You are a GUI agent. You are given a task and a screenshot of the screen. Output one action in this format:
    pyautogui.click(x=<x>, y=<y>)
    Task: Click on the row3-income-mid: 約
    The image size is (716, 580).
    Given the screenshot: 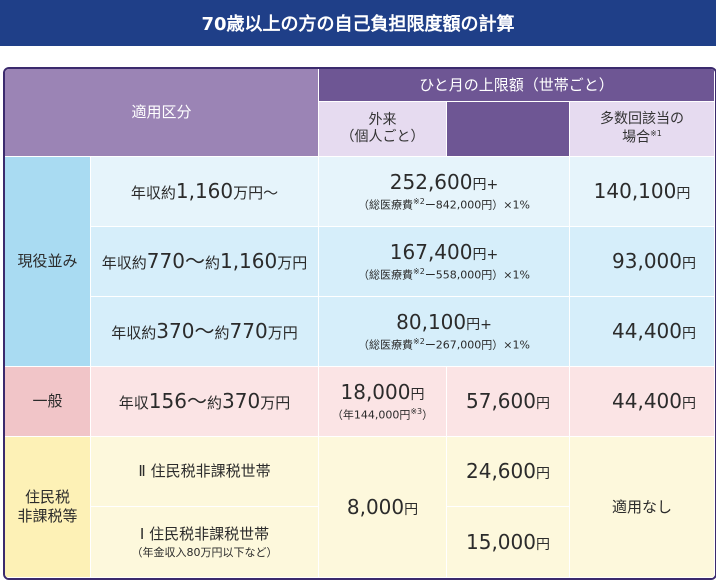 What is the action you would take?
    pyautogui.click(x=222, y=333)
    